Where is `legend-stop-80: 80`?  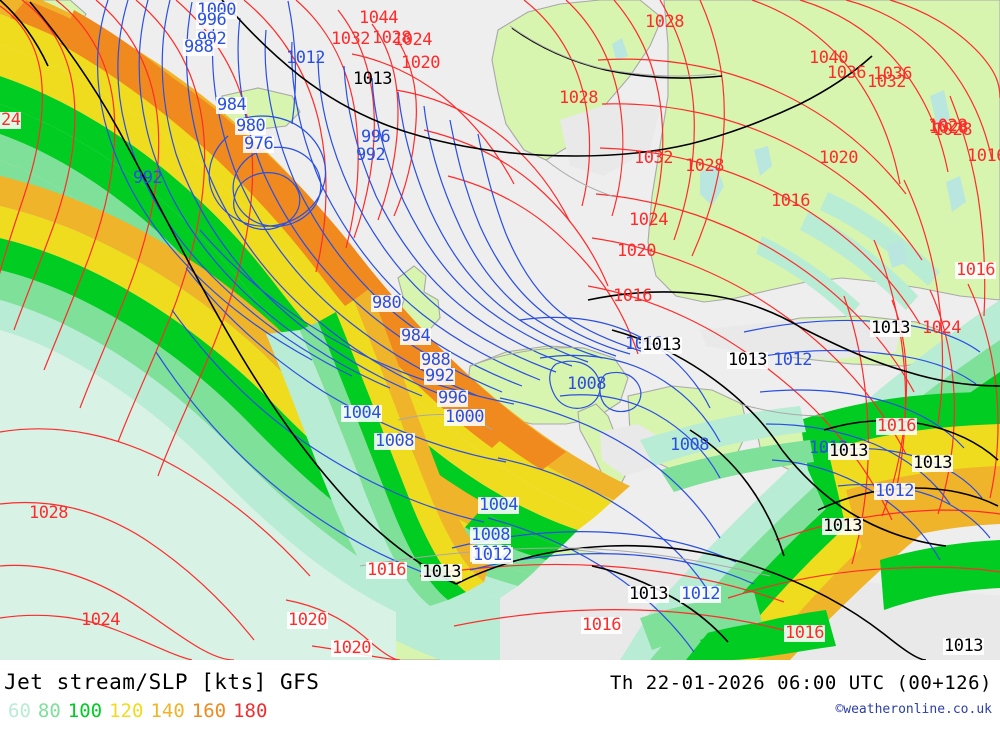
legend-stop-80: 80 is located at coordinates (49, 711).